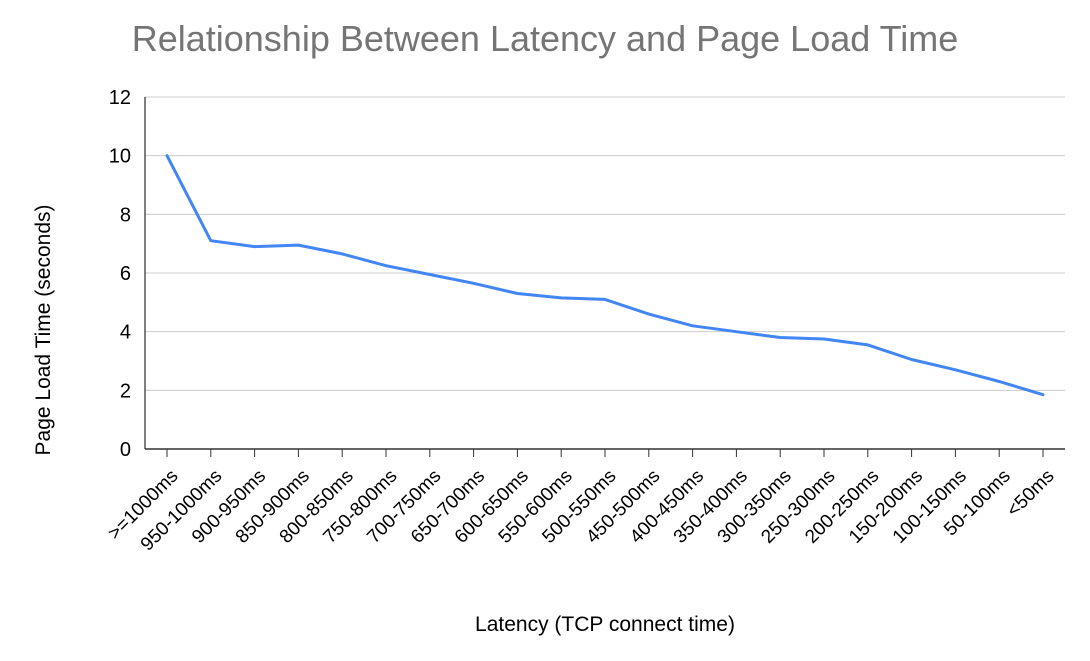  I want to click on x-tick-label: <50ms, so click(1031, 494).